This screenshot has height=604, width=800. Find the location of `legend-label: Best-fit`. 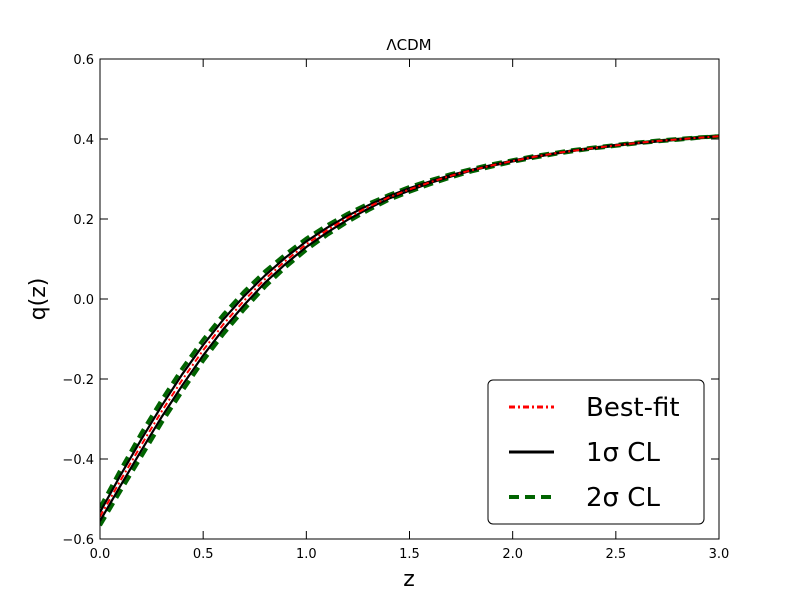

legend-label: Best-fit is located at coordinates (633, 408).